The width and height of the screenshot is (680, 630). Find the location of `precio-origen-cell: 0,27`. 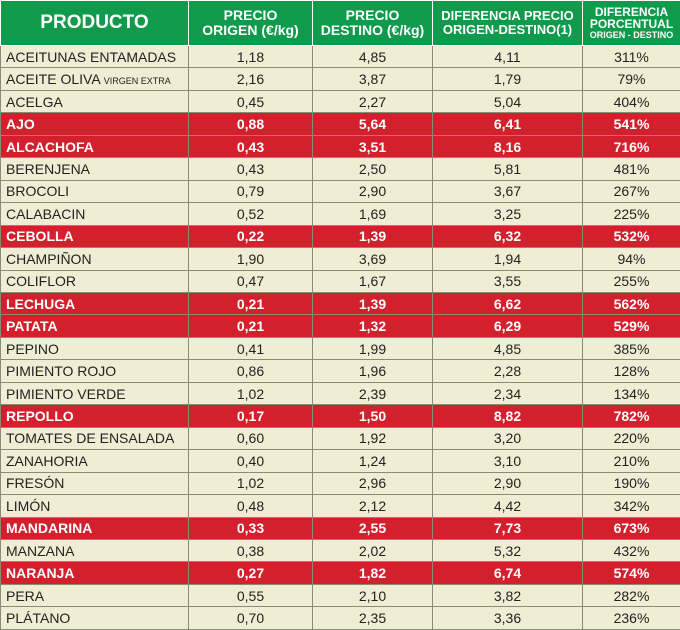

precio-origen-cell: 0,27 is located at coordinates (251, 573).